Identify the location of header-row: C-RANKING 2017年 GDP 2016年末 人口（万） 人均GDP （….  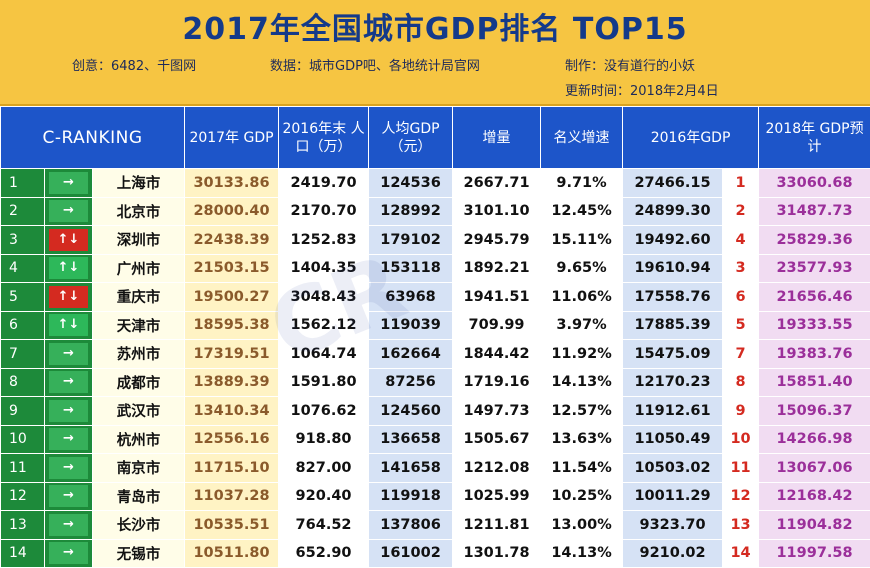
(435, 138).